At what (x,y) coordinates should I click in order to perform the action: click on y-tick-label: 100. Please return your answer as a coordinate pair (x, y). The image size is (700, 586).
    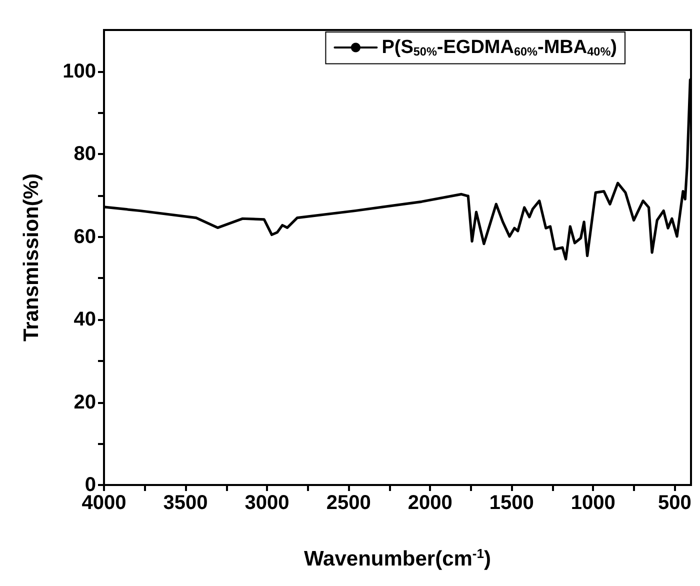
    Looking at the image, I should click on (79, 71).